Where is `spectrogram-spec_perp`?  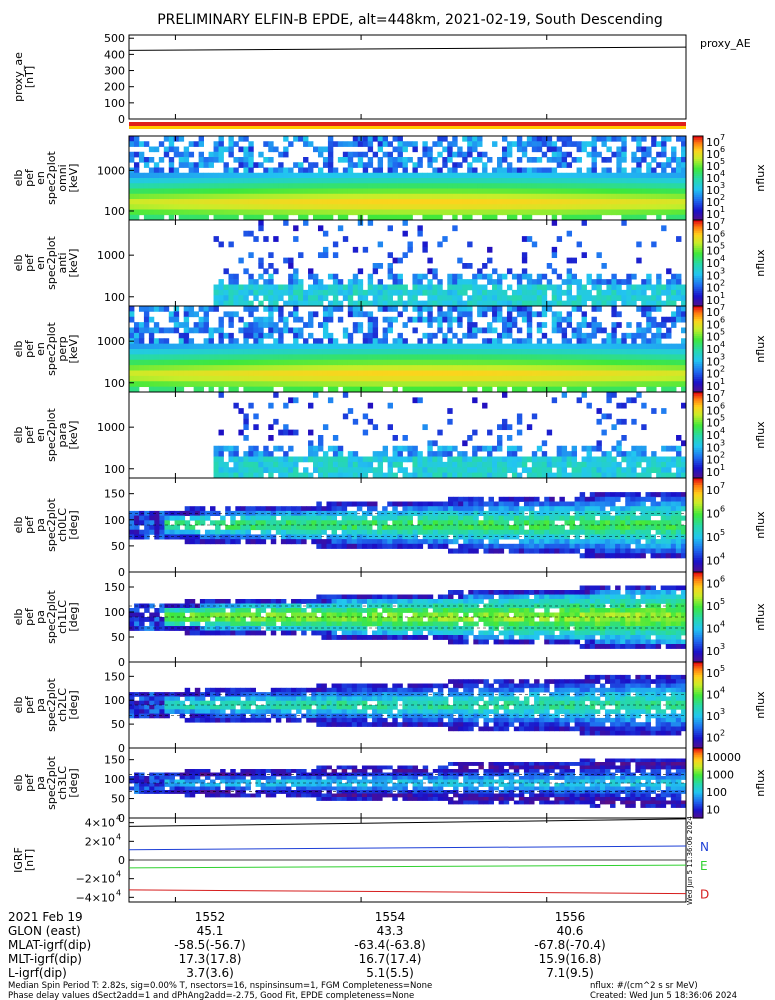
spectrogram-spec_perp is located at coordinates (408, 349).